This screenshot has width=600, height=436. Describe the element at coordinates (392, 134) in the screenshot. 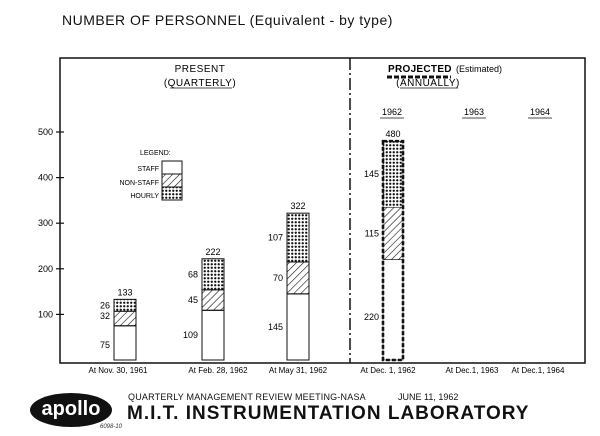

I see `bar-total-label: 480` at that location.